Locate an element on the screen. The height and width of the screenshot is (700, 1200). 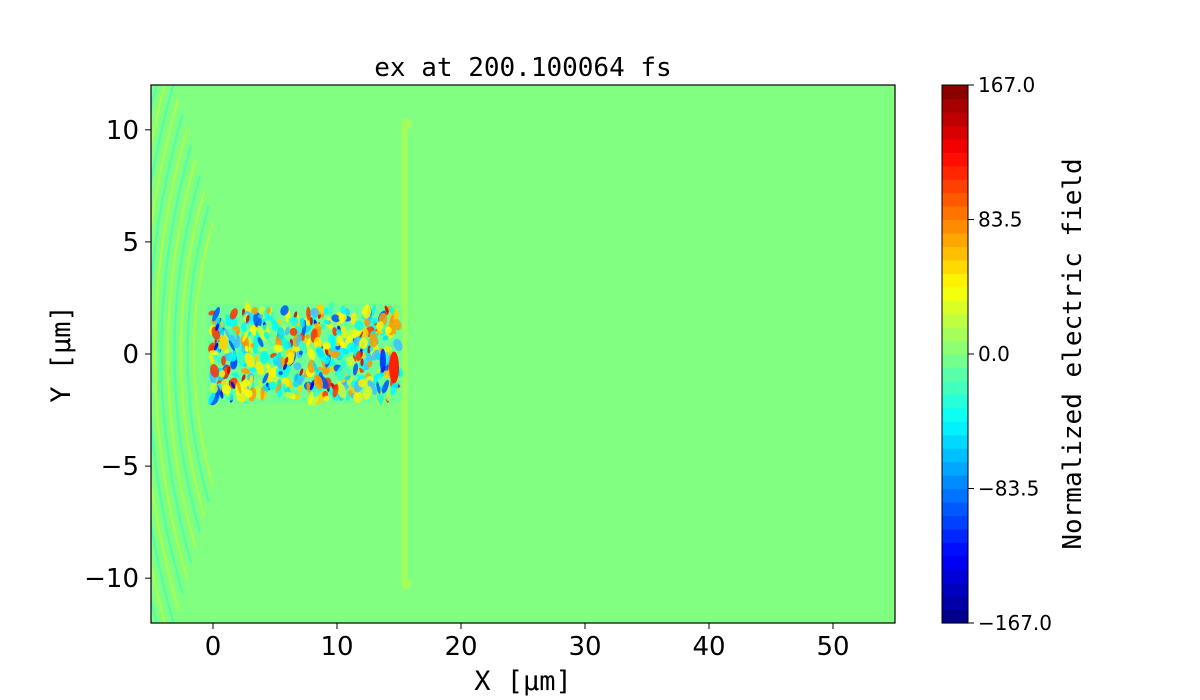
x-axis: 0 10 20 30 40 50 is located at coordinates (527, 642).